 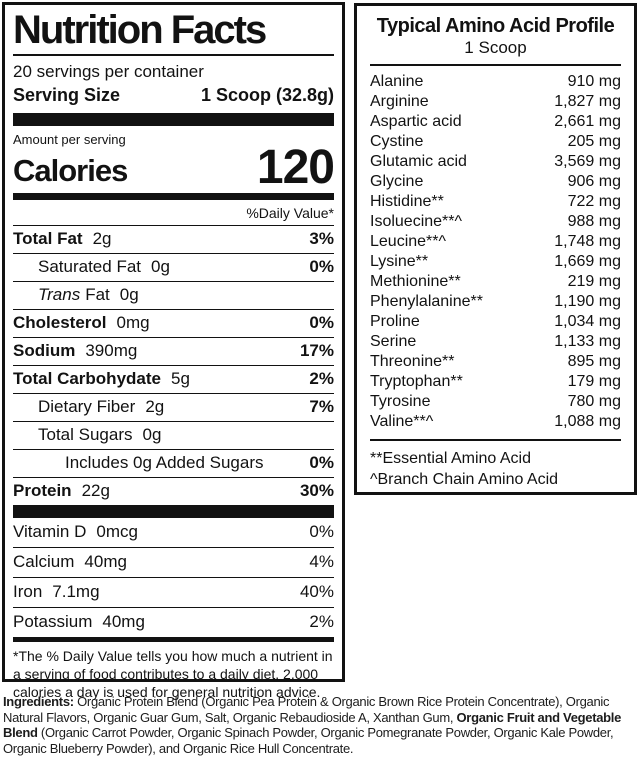 I want to click on nutrient-amount: 390mg, so click(x=111, y=350).